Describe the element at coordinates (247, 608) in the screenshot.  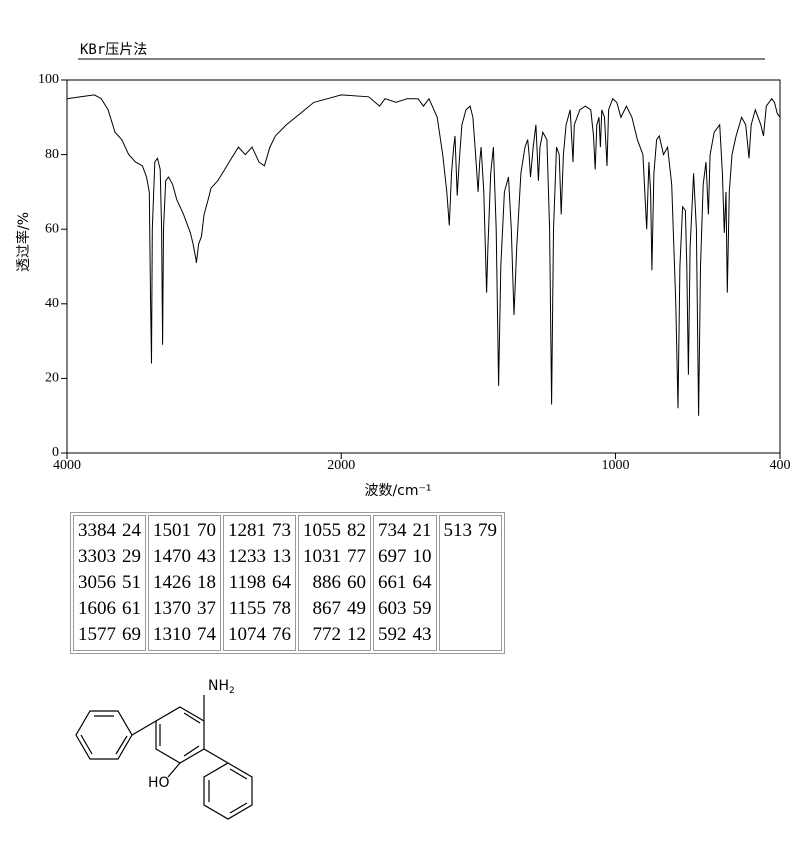
I see `wavenumber: 1155` at that location.